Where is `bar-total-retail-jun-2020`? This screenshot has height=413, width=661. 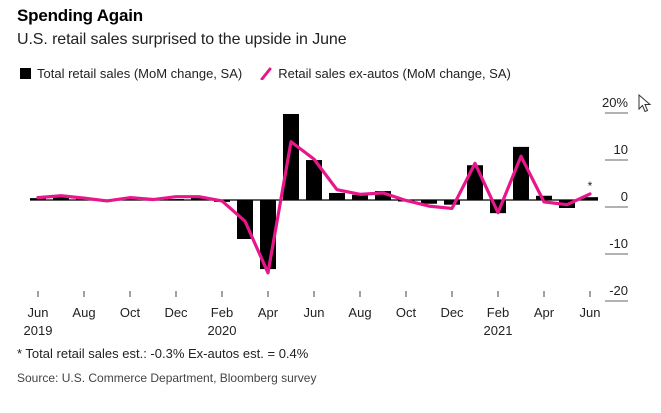 bar-total-retail-jun-2020 is located at coordinates (314, 180).